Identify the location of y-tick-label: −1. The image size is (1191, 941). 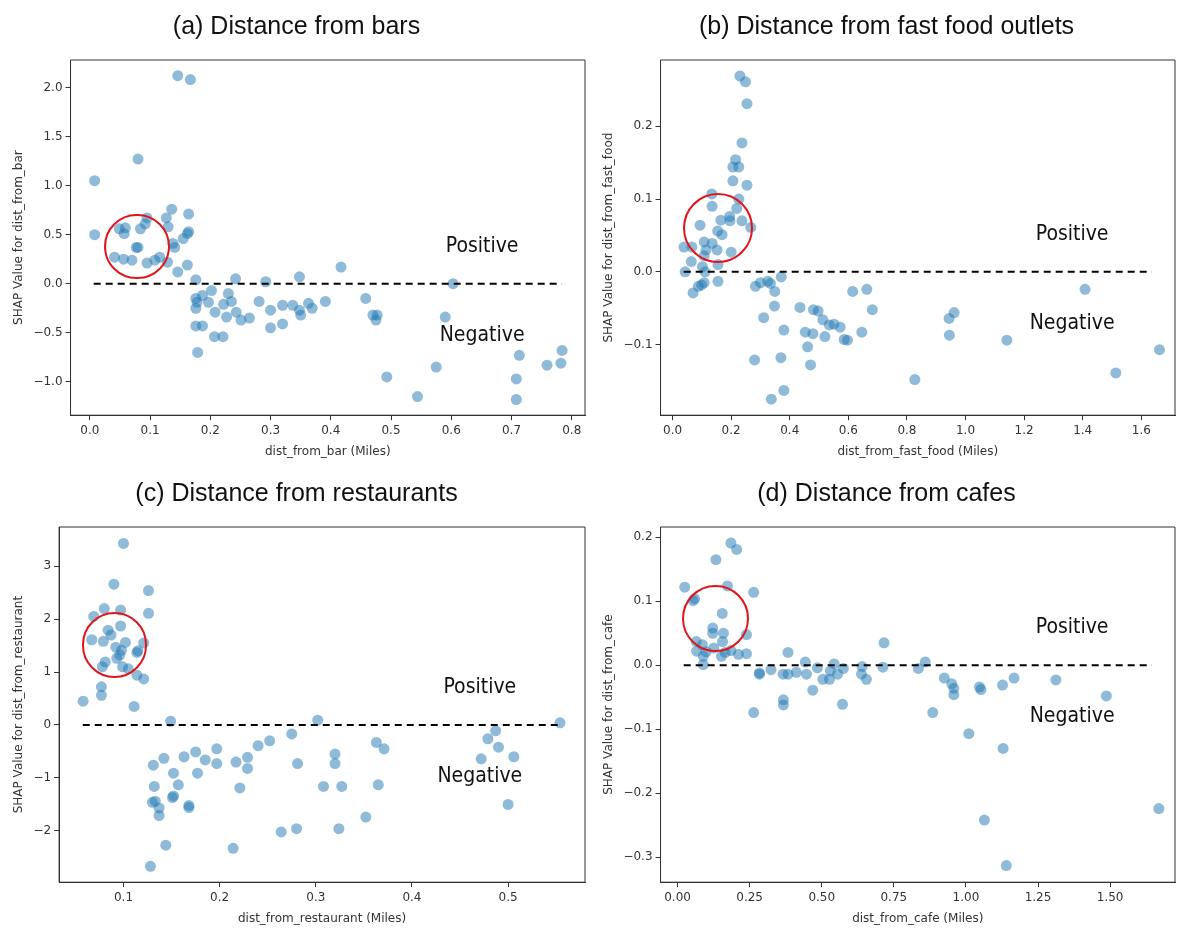
(42, 777).